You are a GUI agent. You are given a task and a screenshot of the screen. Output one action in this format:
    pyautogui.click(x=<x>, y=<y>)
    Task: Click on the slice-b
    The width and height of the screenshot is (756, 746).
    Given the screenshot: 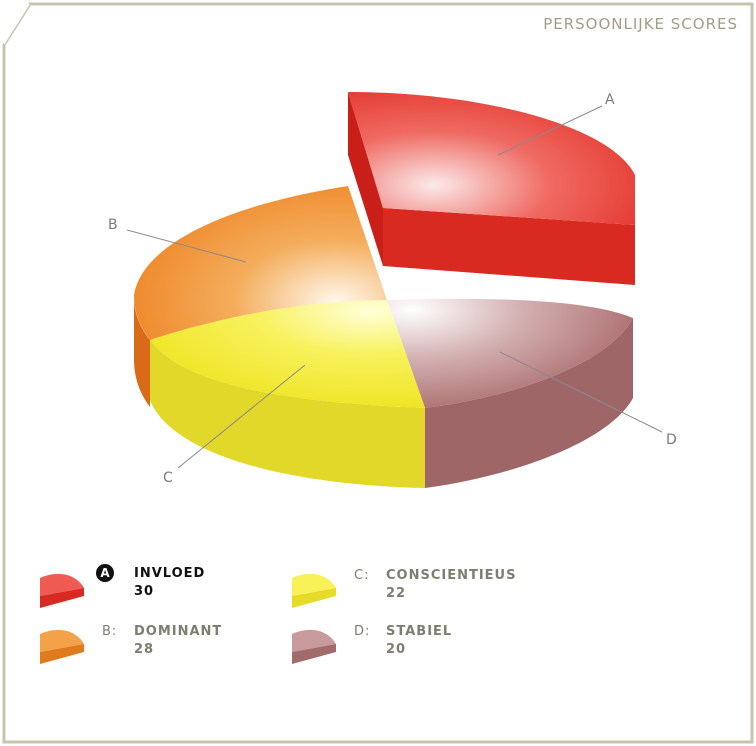 What is the action you would take?
    pyautogui.click(x=260, y=296)
    